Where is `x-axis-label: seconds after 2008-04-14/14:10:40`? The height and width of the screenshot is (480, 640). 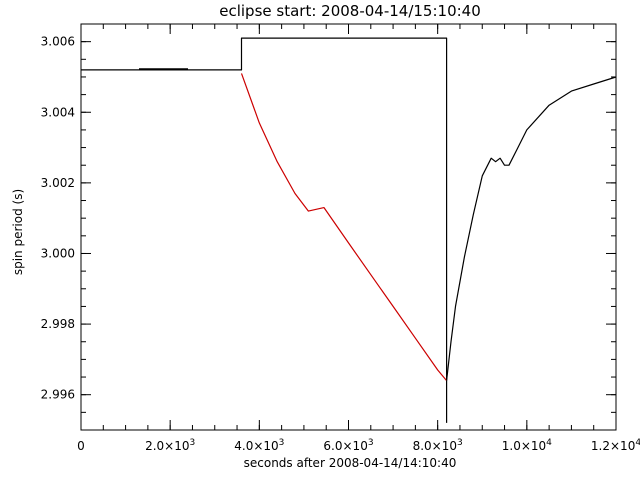 x-axis-label: seconds after 2008-04-14/14:10:40 is located at coordinates (350, 463).